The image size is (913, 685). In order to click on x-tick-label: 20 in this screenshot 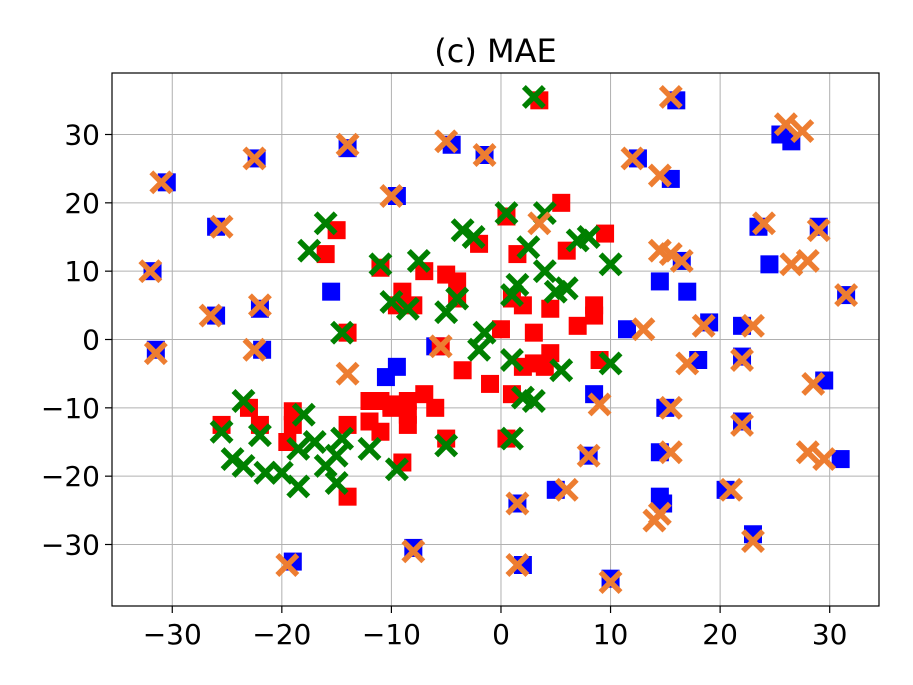, I will do `click(720, 634)`.